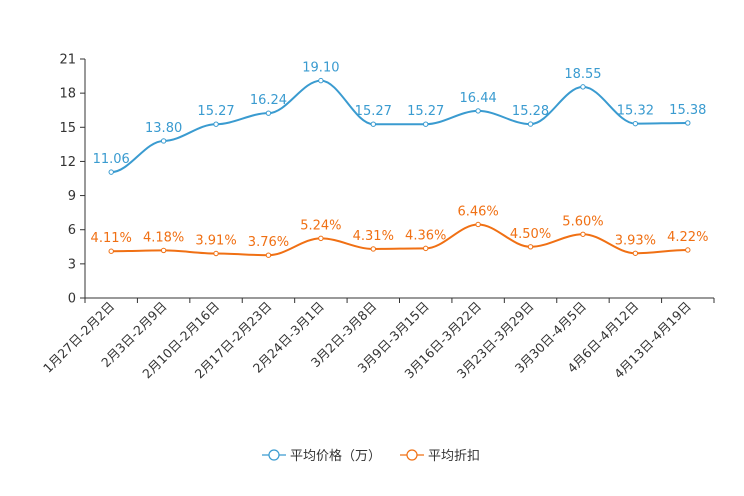  I want to click on legend-item-1: 平均价格（万）, so click(321, 456).